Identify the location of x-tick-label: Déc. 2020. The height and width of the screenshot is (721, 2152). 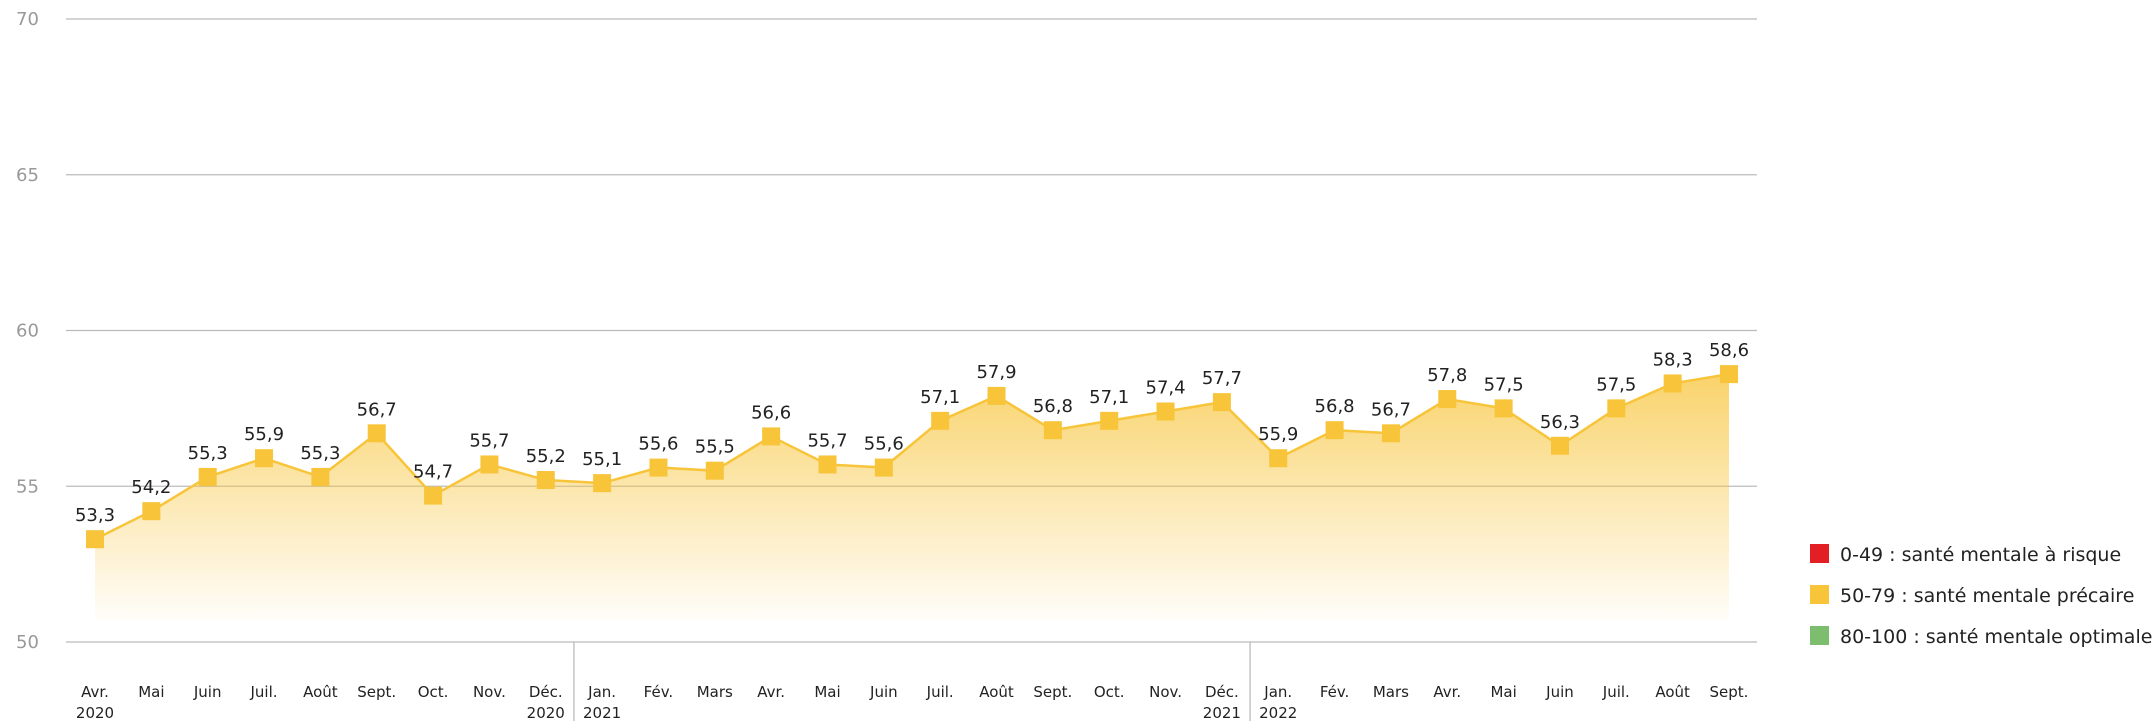
(546, 702).